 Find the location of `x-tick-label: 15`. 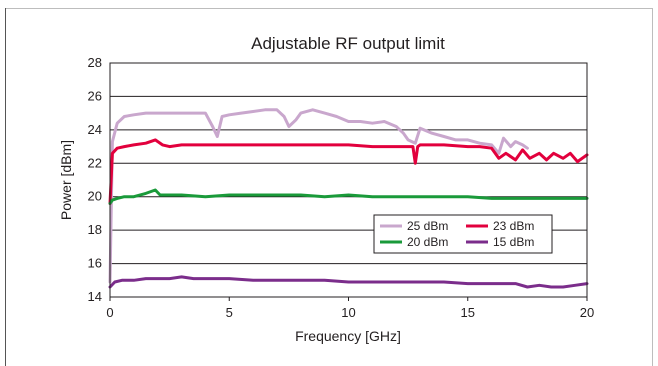

x-tick-label: 15 is located at coordinates (468, 312).